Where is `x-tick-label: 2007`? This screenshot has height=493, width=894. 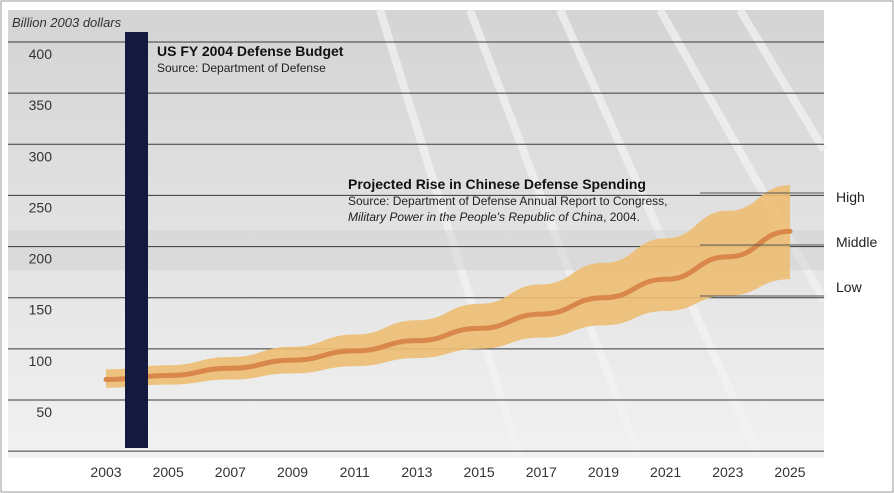 x-tick-label: 2007 is located at coordinates (230, 472).